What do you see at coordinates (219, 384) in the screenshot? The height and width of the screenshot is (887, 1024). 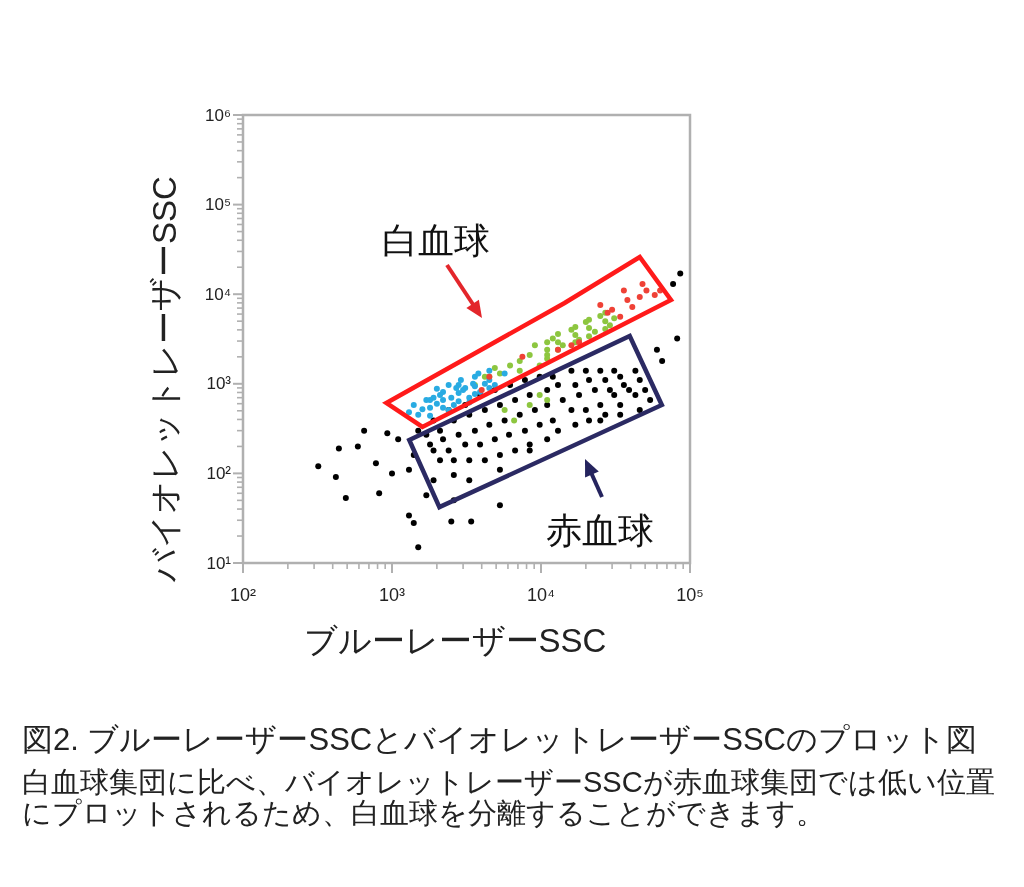 I see `y-tick-label: 10³` at bounding box center [219, 384].